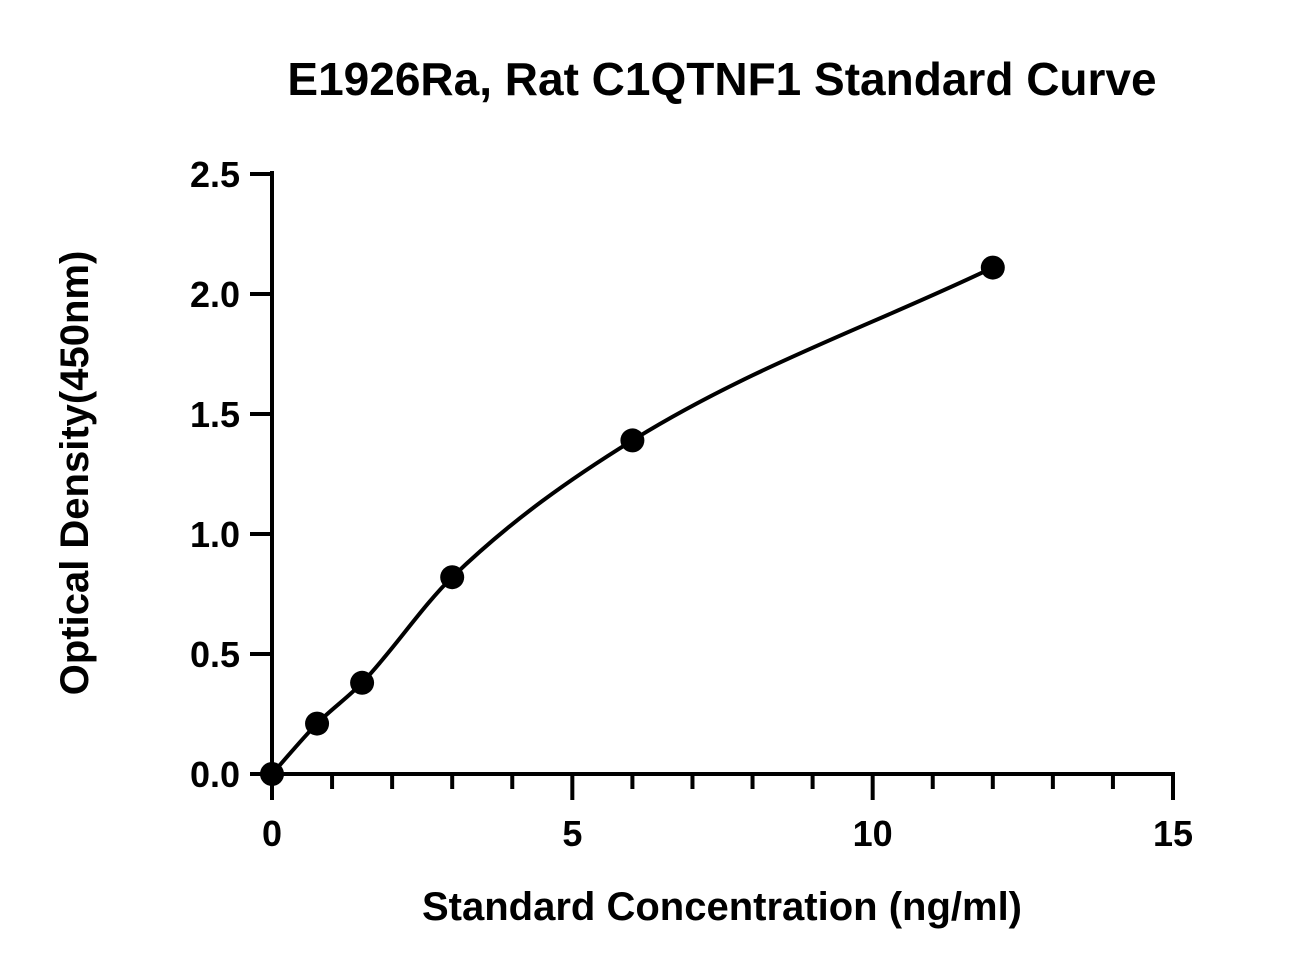 The width and height of the screenshot is (1314, 975). Describe the element at coordinates (215, 294) in the screenshot. I see `y-tick-label: 2.0` at that location.